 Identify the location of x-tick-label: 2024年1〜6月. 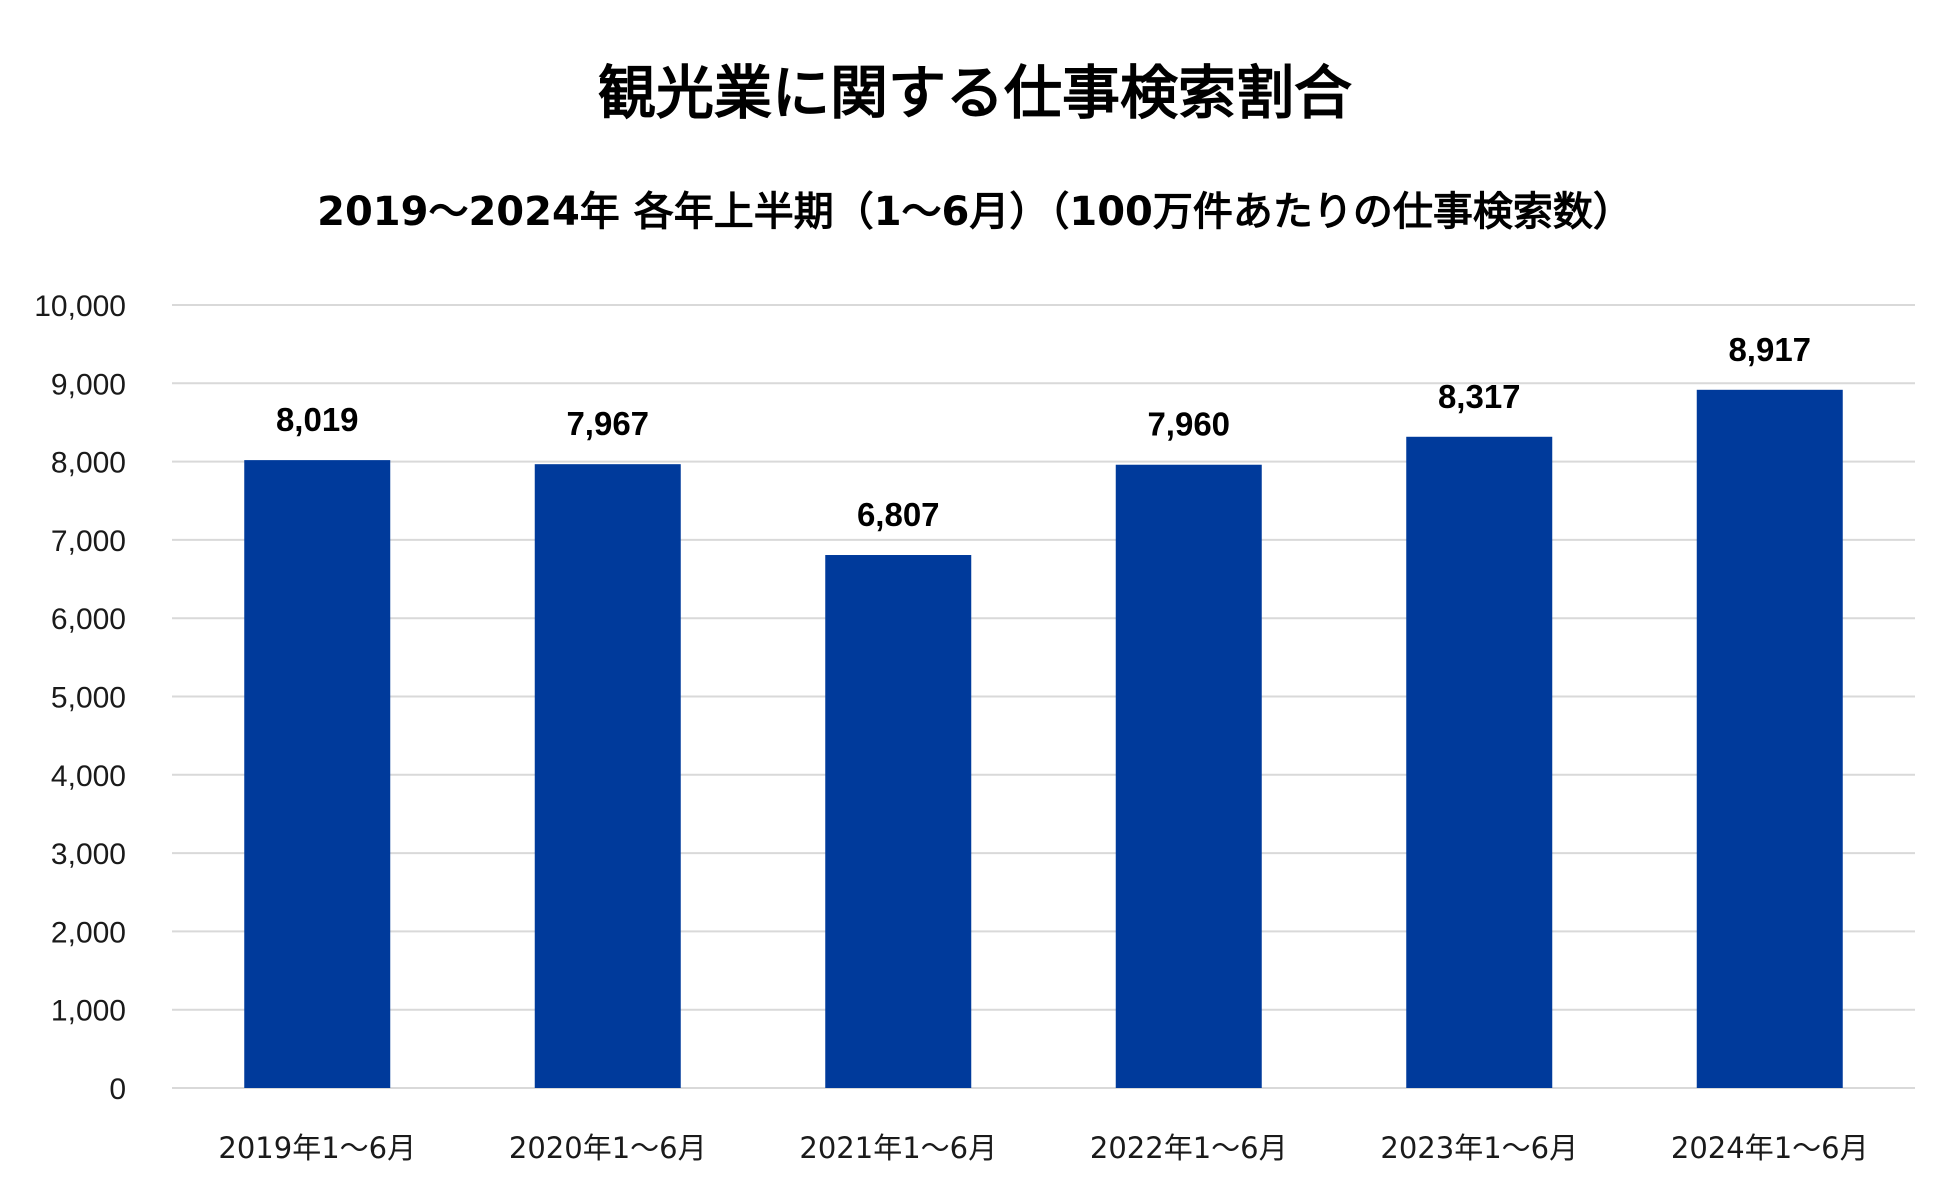
(1770, 1148).